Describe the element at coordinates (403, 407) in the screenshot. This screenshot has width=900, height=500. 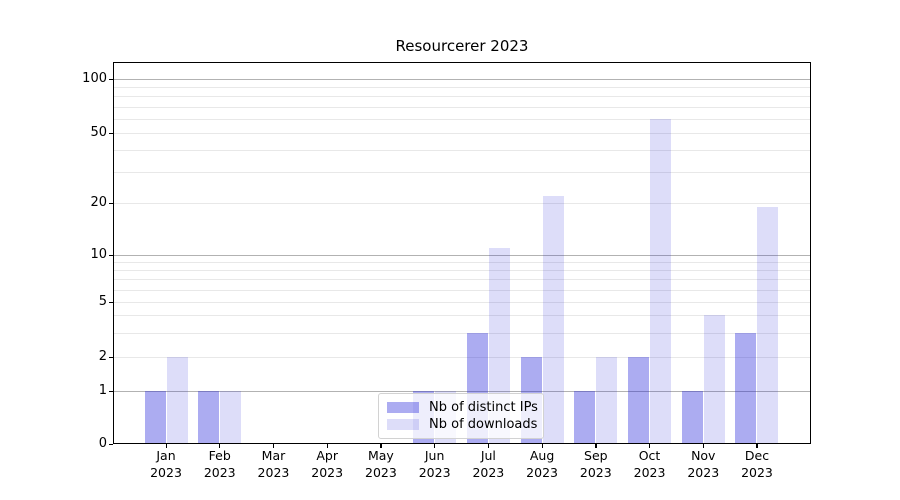
I see `legend-swatch-distinct-ips` at that location.